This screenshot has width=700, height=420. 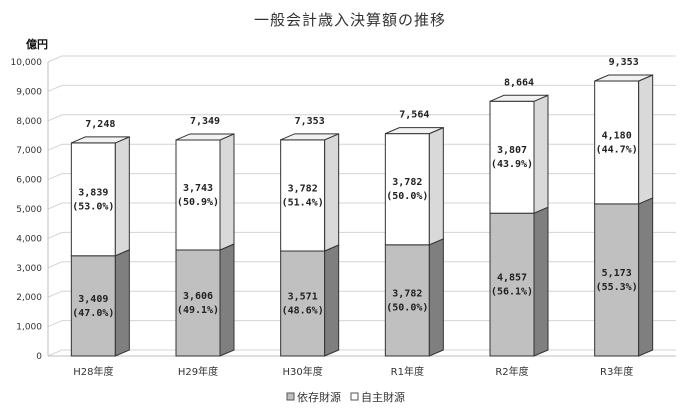 What do you see at coordinates (512, 150) in the screenshot?
I see `bar-own-value-label: 3,807` at bounding box center [512, 150].